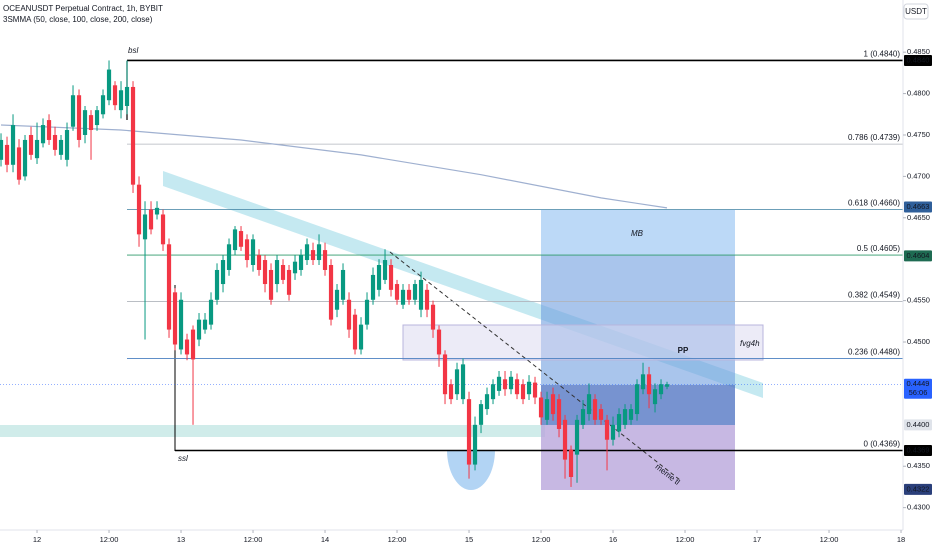 The height and width of the screenshot is (550, 932). I want to click on pp-label: PP, so click(683, 350).